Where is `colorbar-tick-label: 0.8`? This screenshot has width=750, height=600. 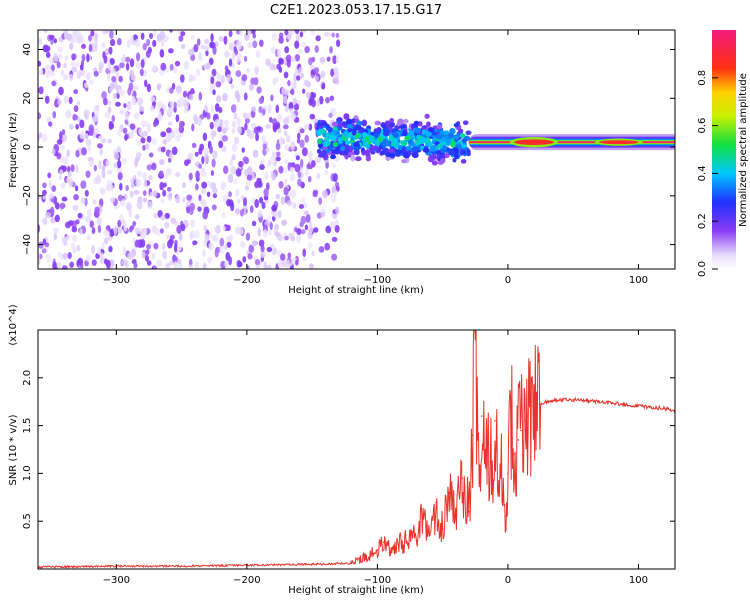 colorbar-tick-label: 0.8 is located at coordinates (702, 78).